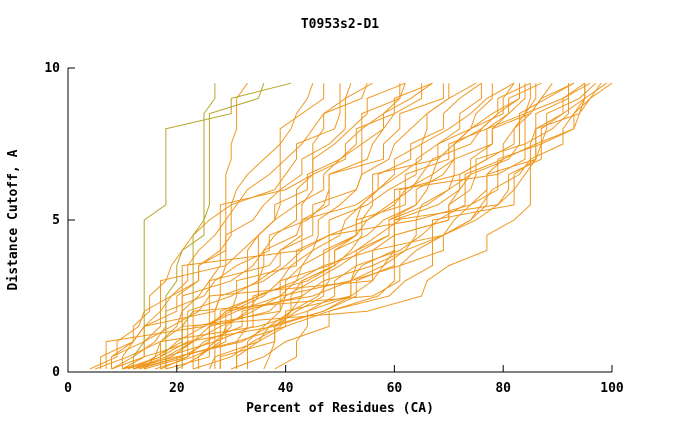 This screenshot has width=680, height=440. What do you see at coordinates (395, 388) in the screenshot?
I see `x-tick-label: 60` at bounding box center [395, 388].